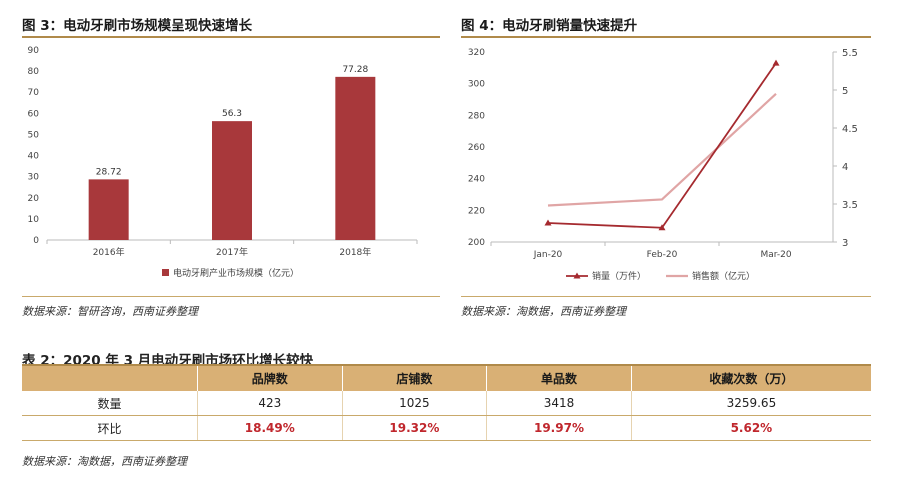 Image resolution: width=900 pixels, height=485 pixels. I want to click on bar-x-tick-label-1: 2017年, so click(232, 252).